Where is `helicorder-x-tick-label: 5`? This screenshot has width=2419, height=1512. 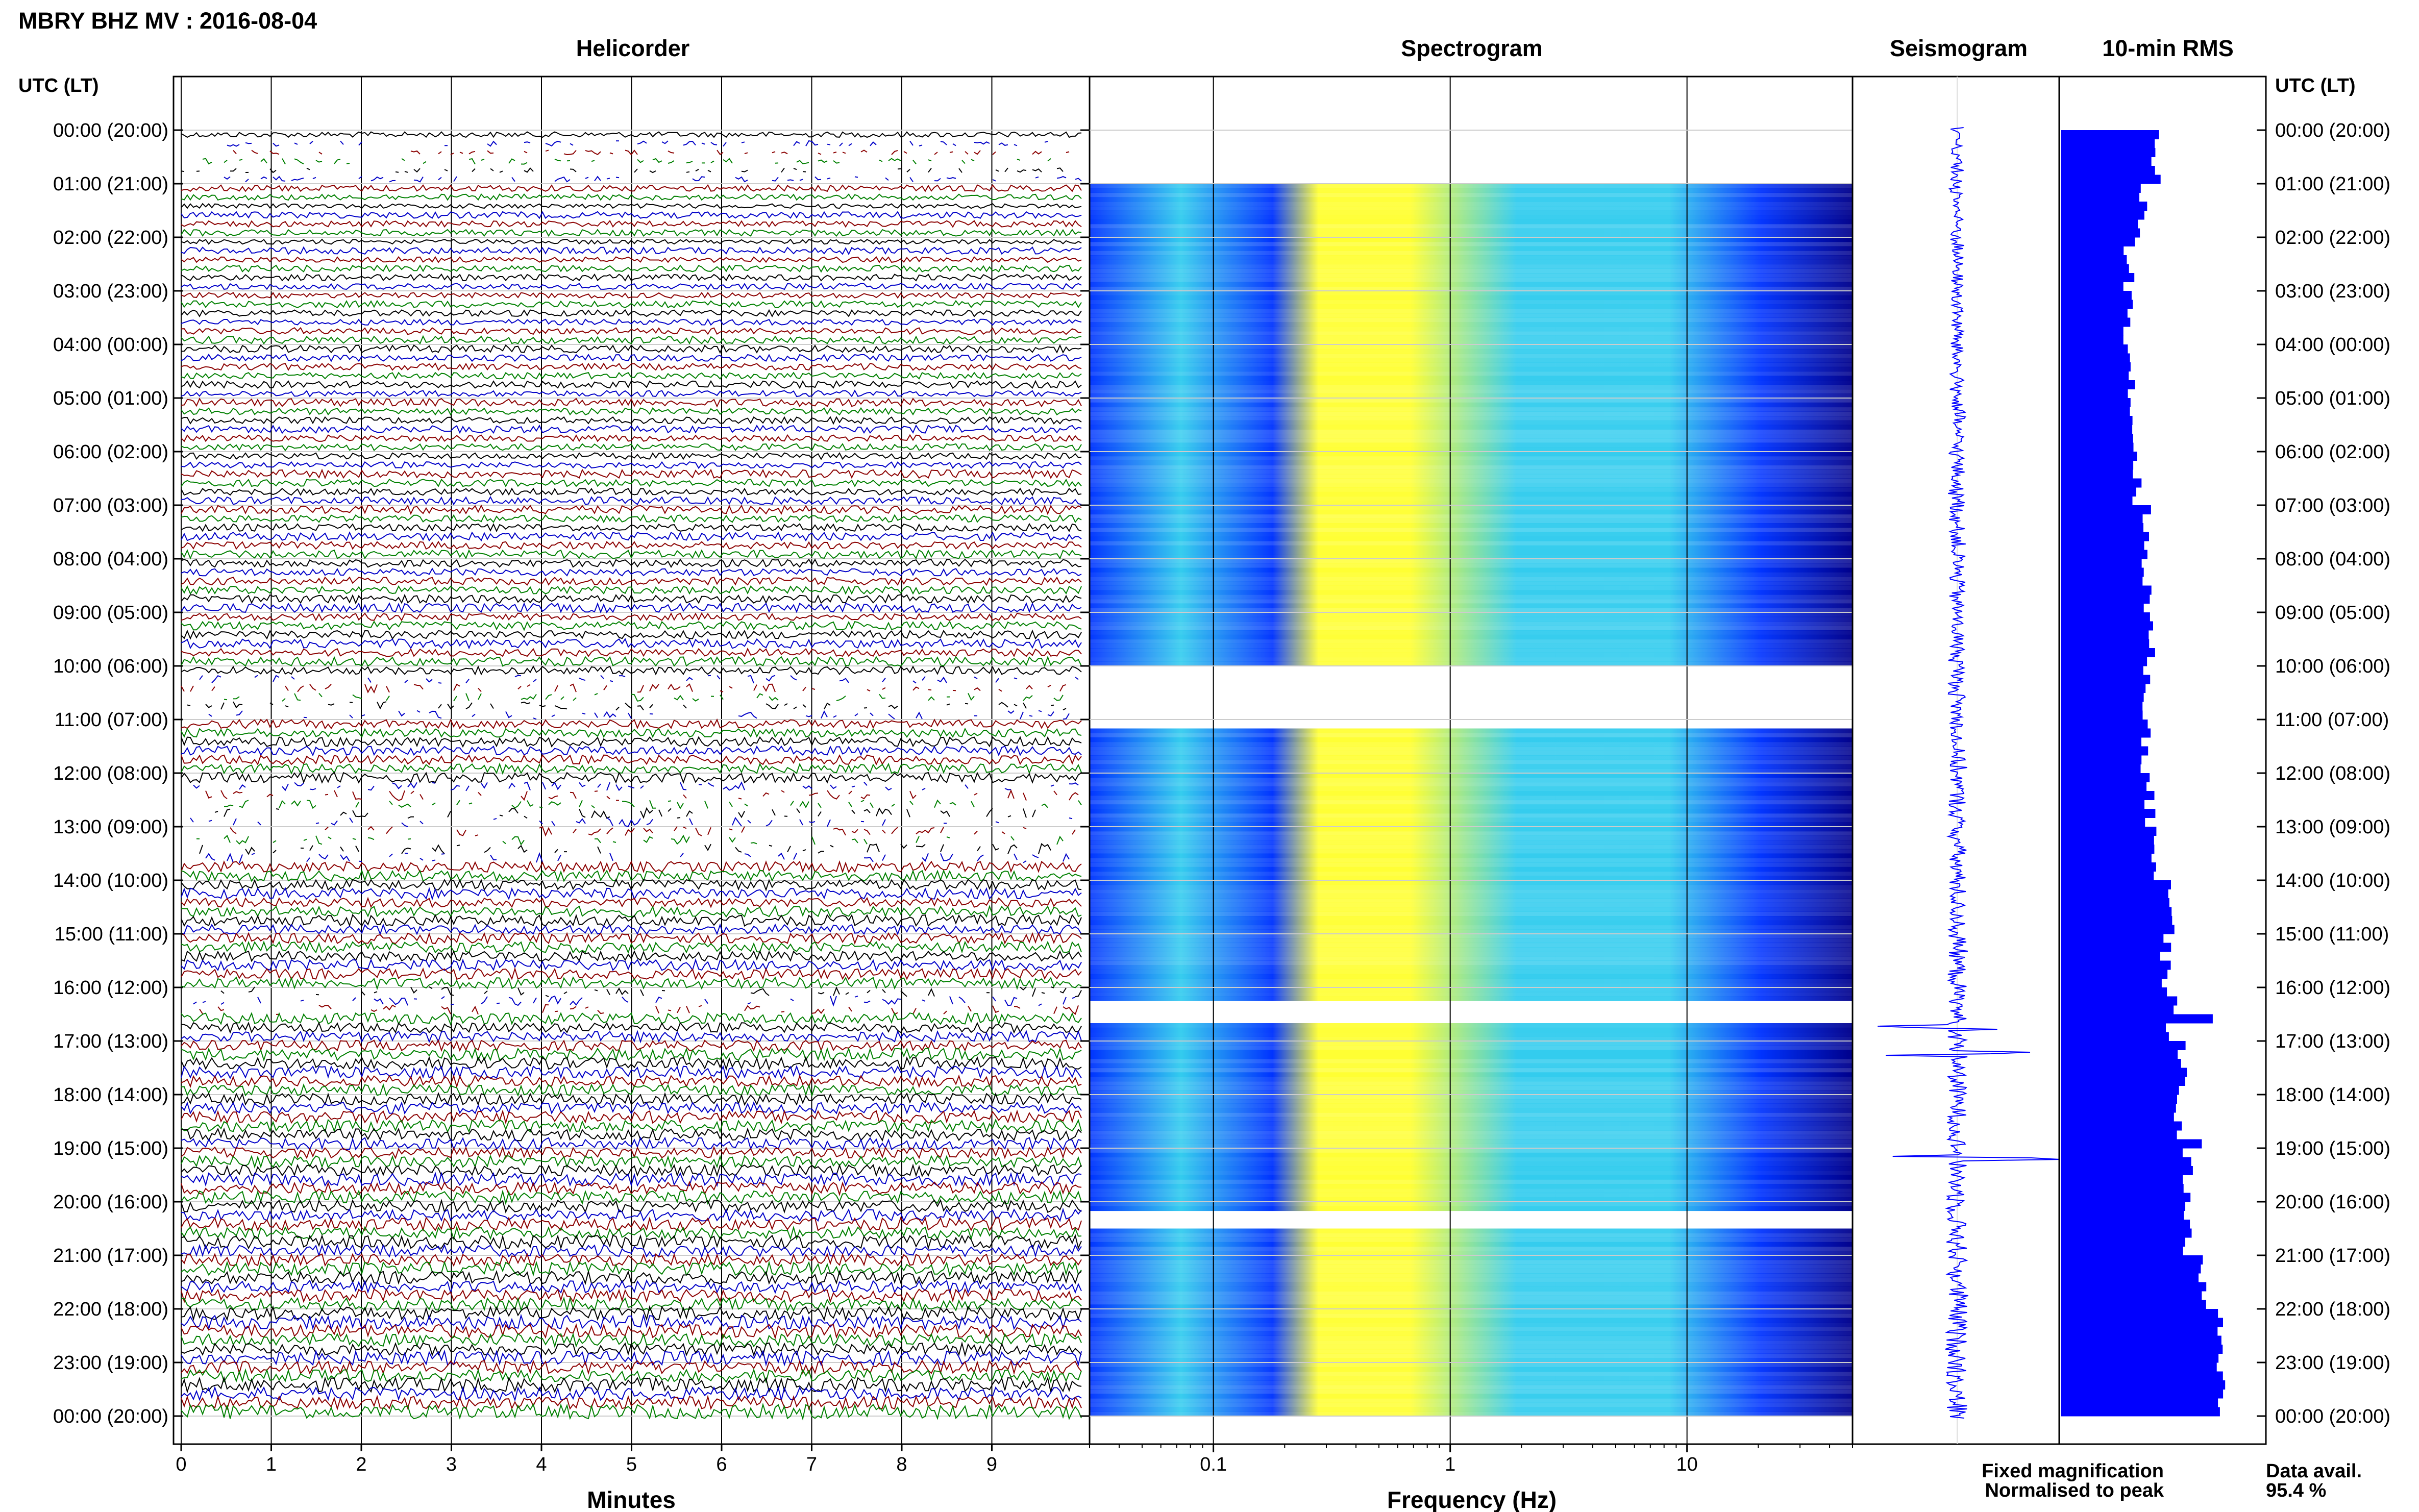 helicorder-x-tick-label: 5 is located at coordinates (631, 1464).